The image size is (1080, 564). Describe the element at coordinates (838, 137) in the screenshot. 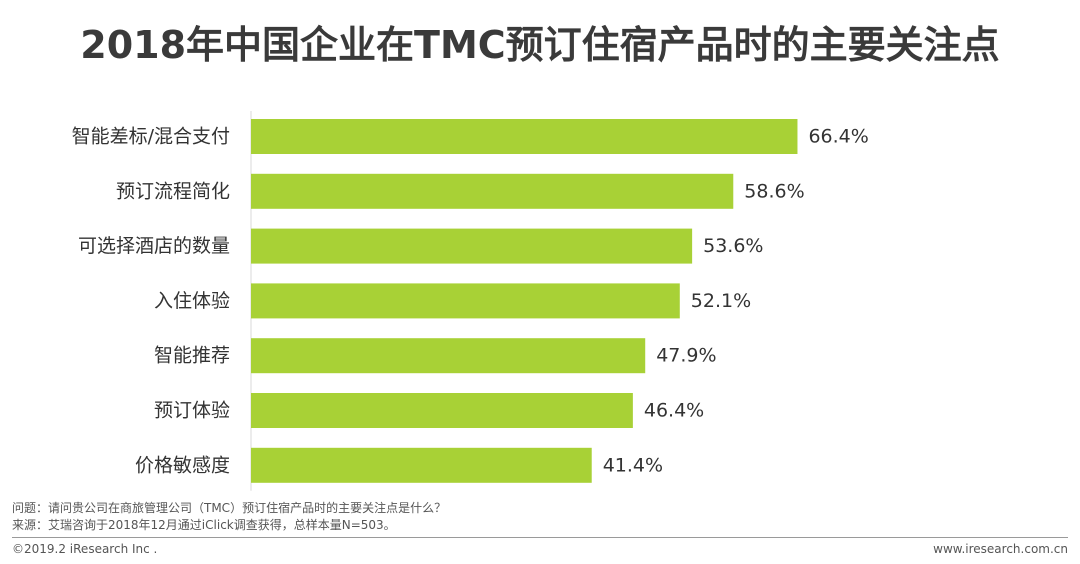

I see `value-label: 66.4%` at that location.